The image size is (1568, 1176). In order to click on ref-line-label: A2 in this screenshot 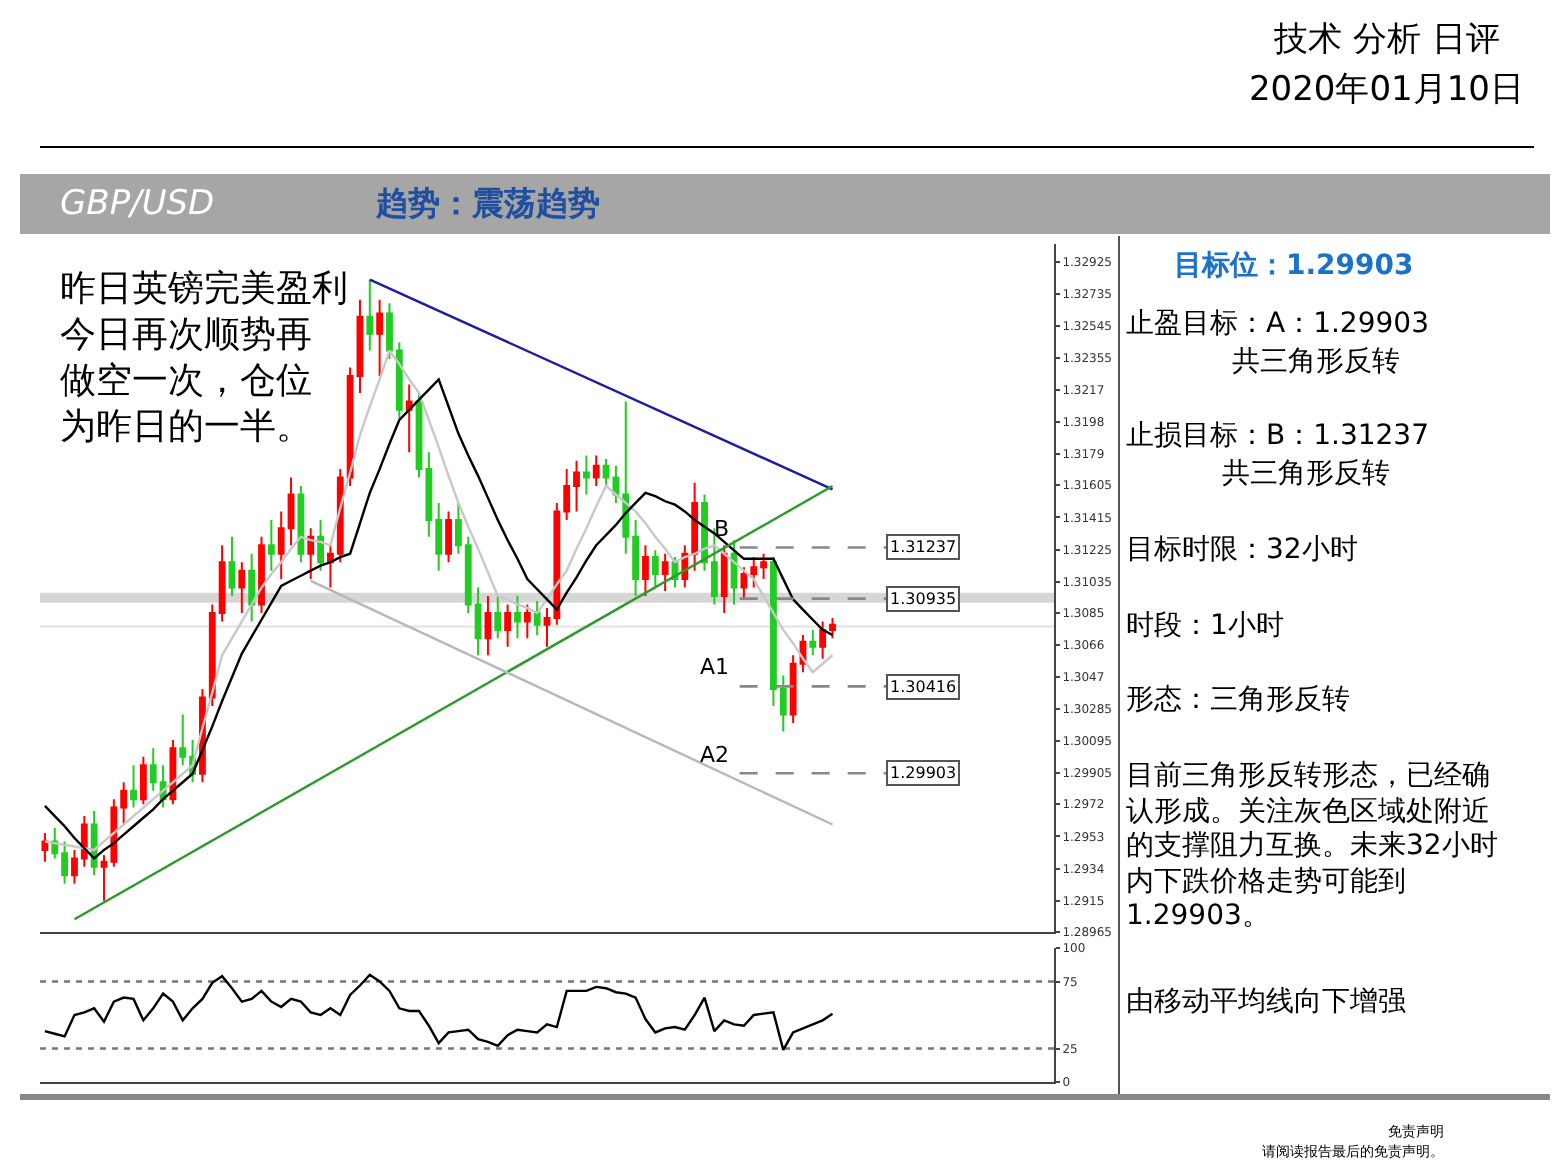, I will do `click(715, 755)`.